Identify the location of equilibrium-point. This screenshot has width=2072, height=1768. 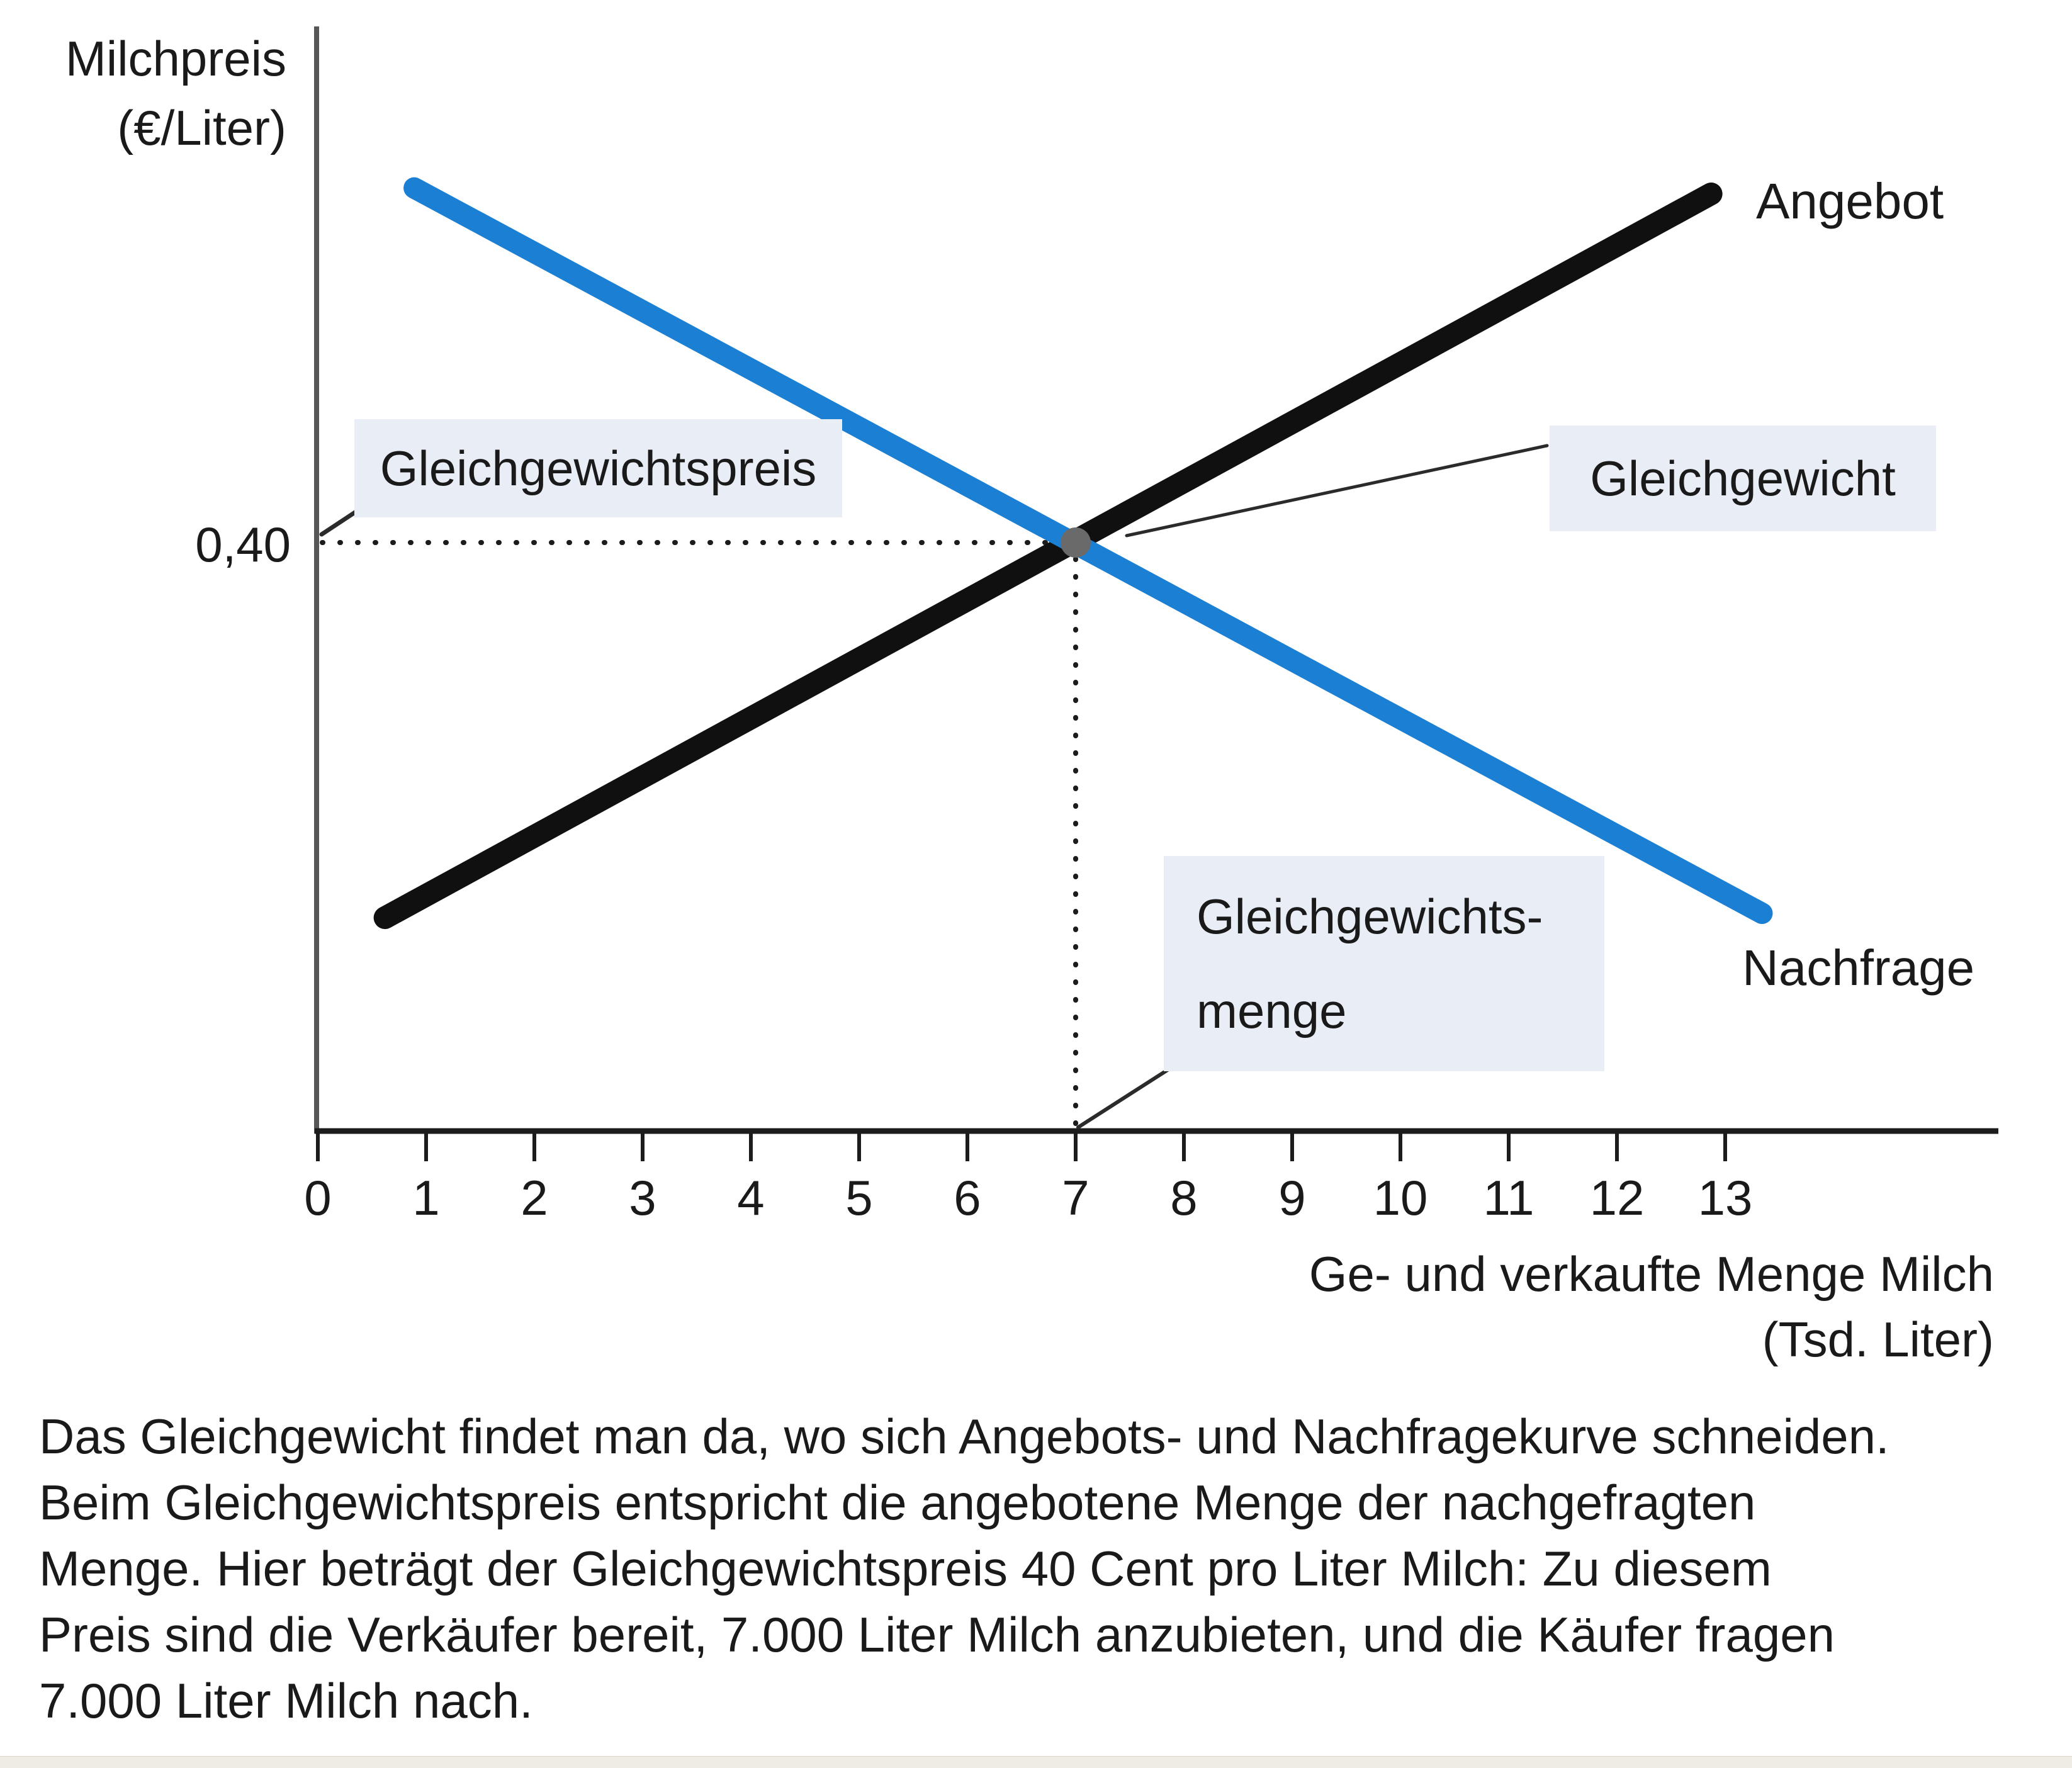
(1076, 542).